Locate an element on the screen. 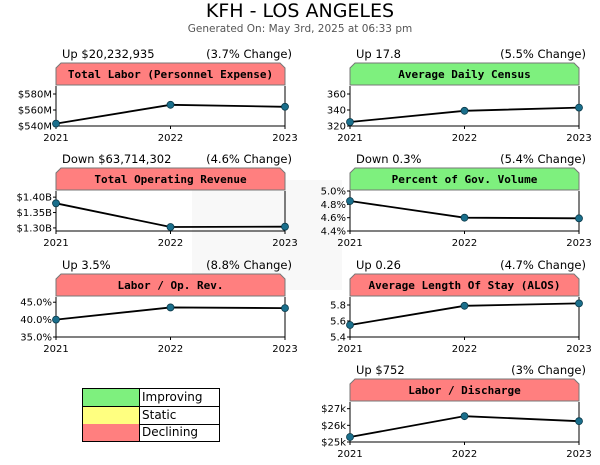 The width and height of the screenshot is (600, 465). legend-swatch-declining is located at coordinates (111, 432).